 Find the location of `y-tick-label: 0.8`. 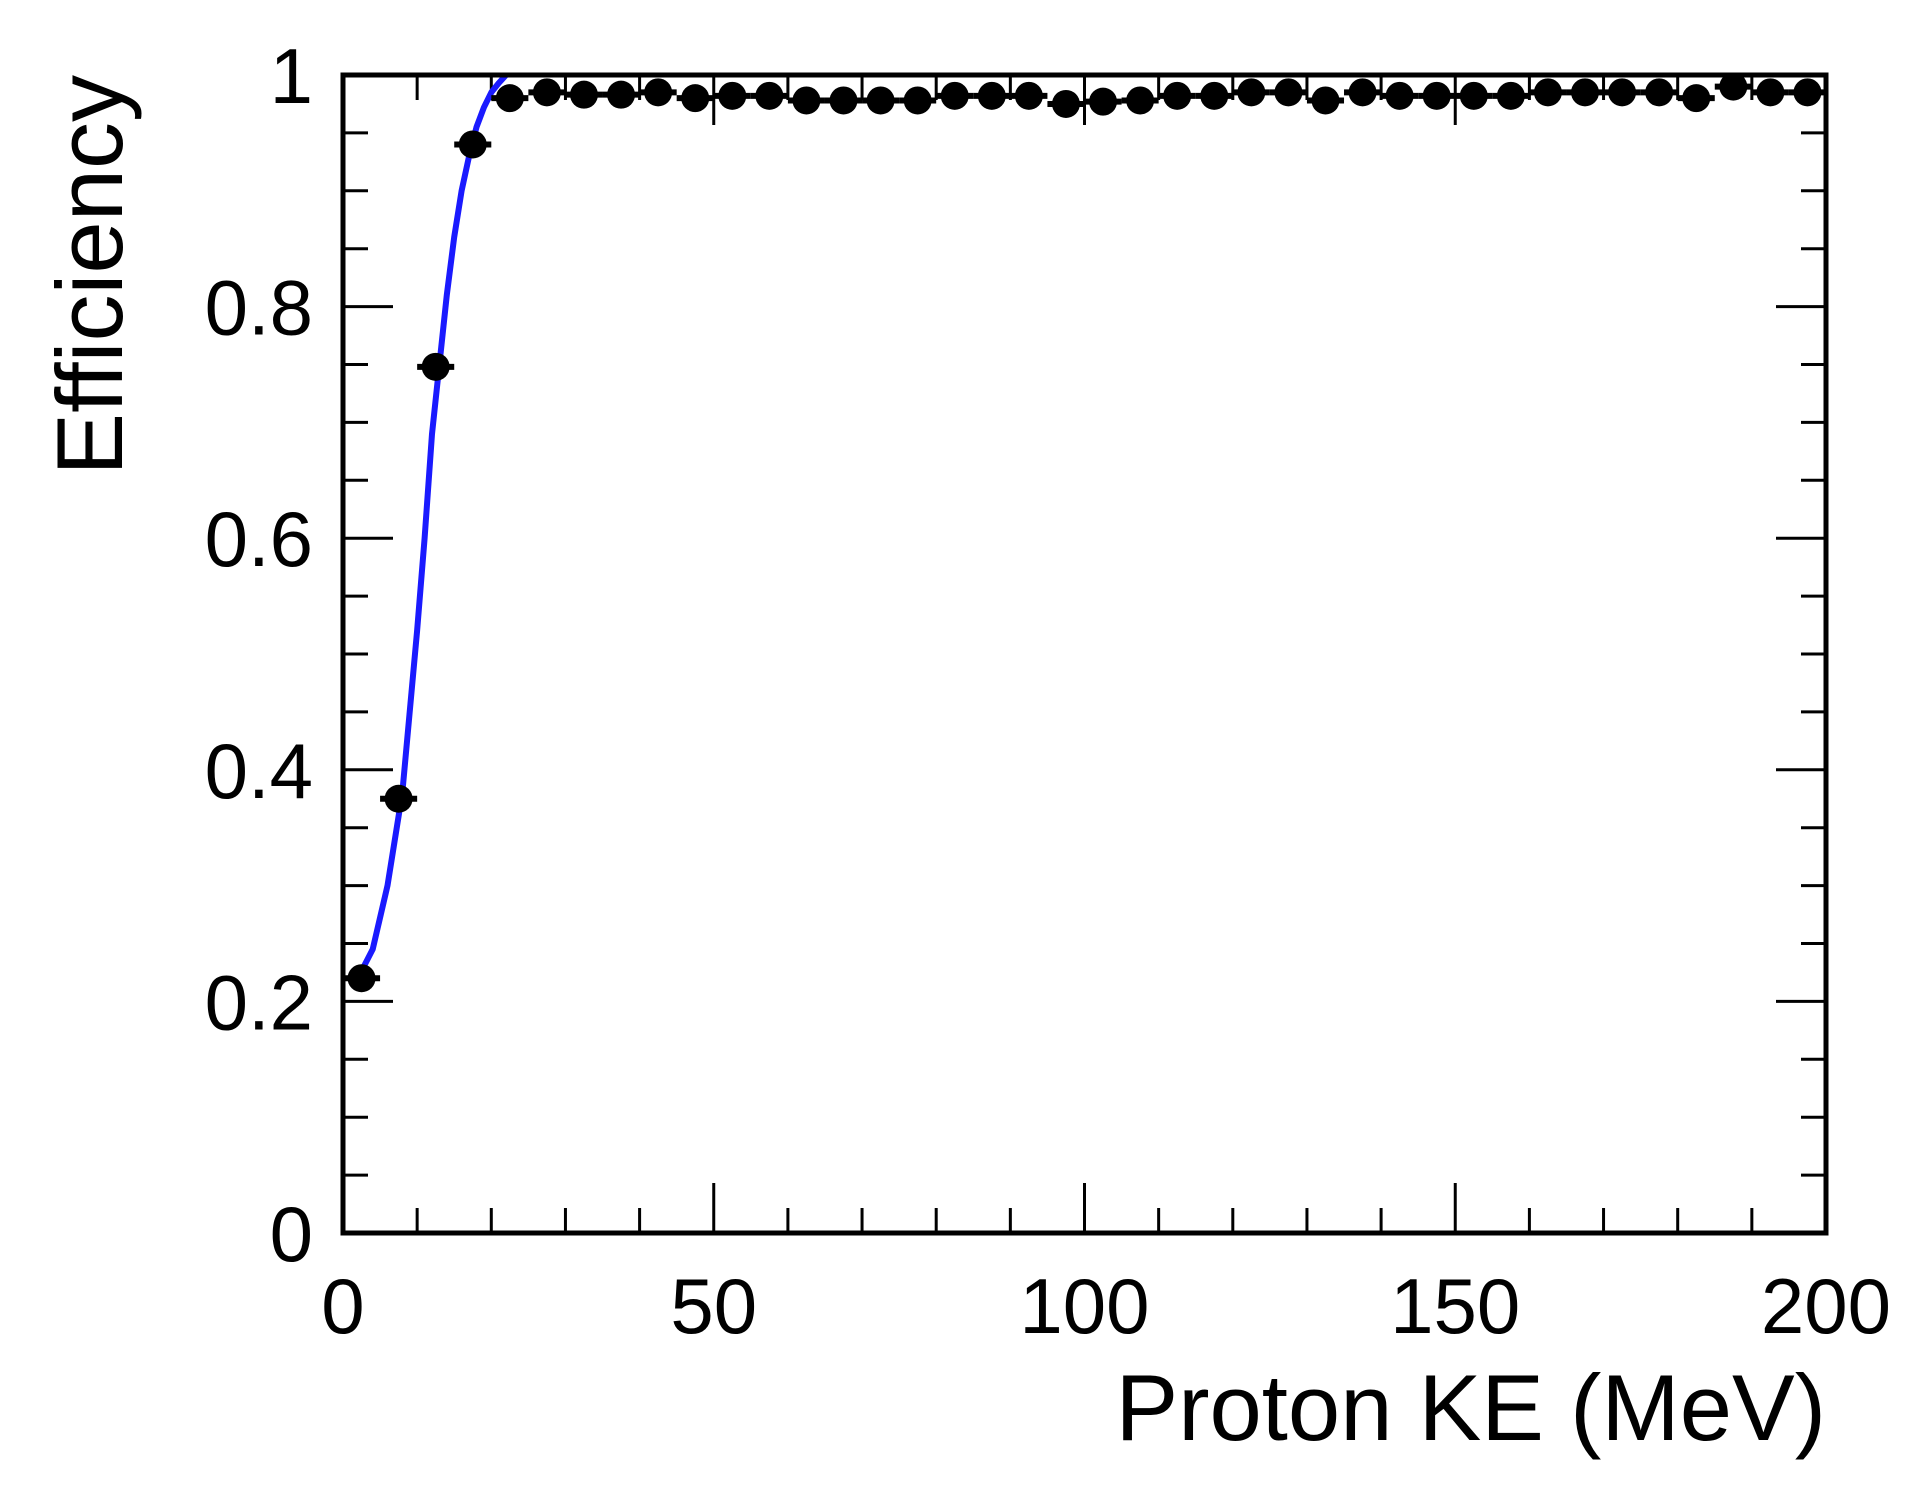

y-tick-label: 0.8 is located at coordinates (259, 308).